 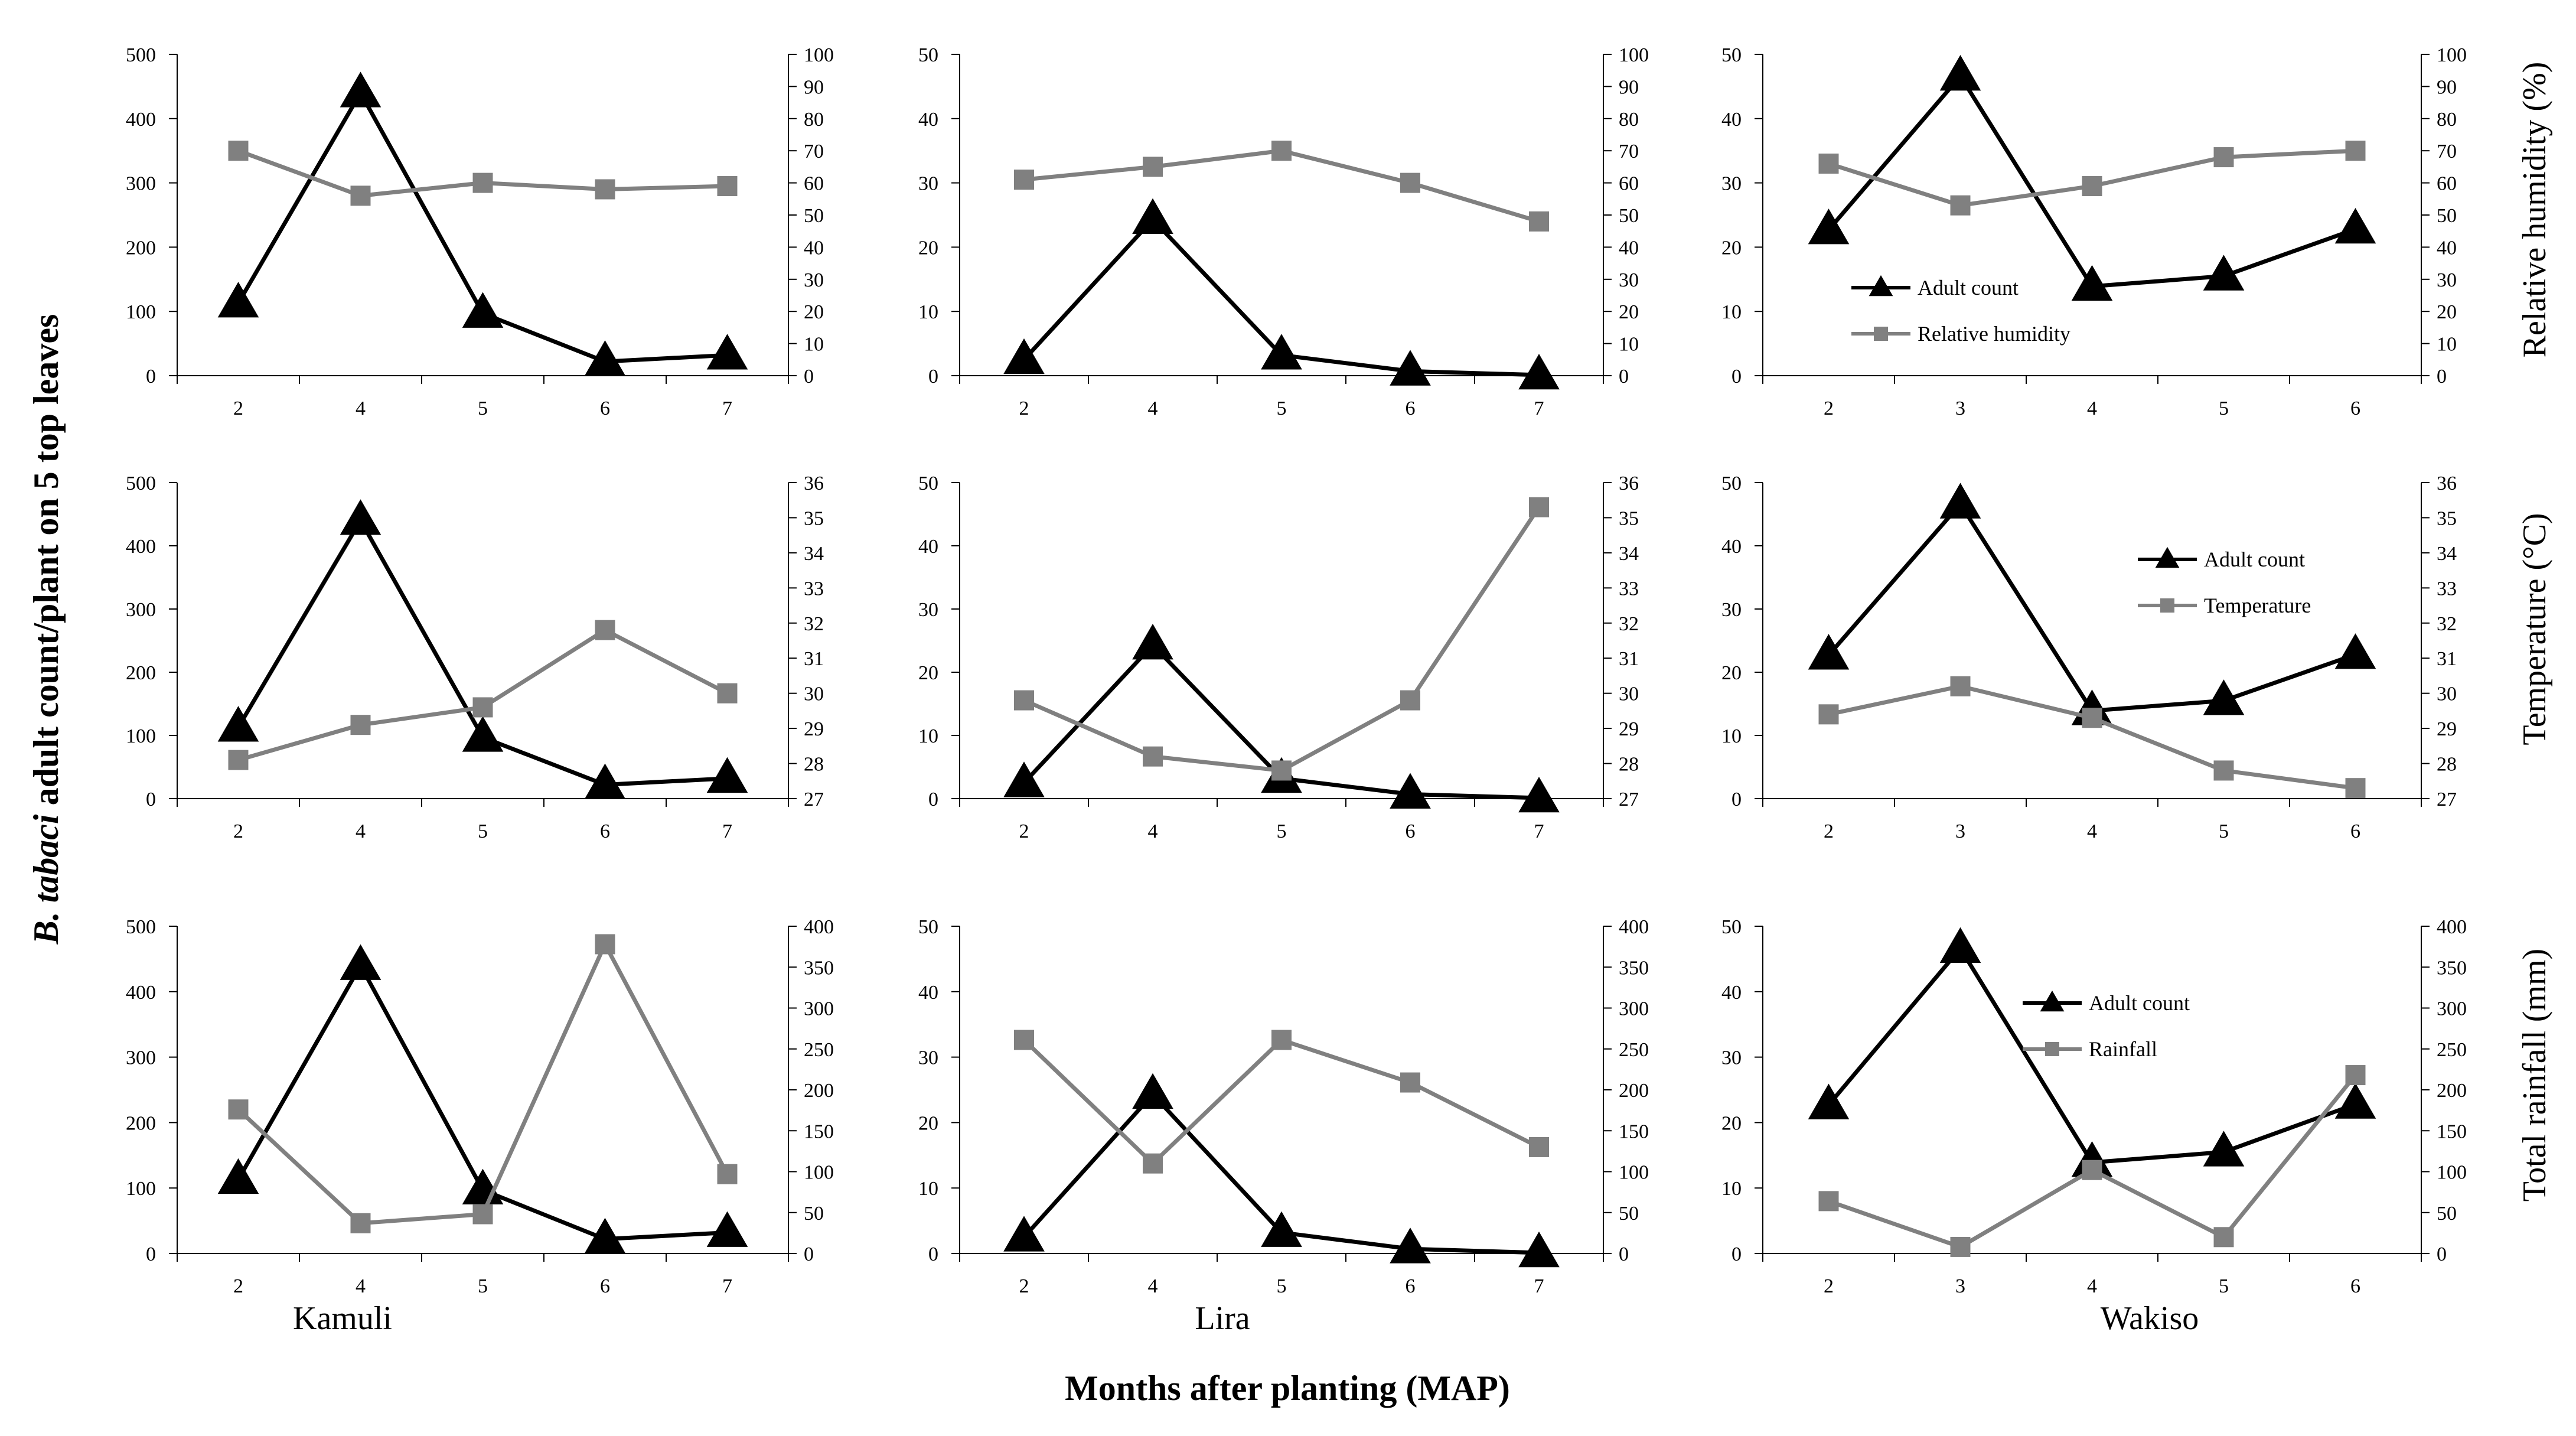 I want to click on left-tick-label: 100, so click(x=141, y=736).